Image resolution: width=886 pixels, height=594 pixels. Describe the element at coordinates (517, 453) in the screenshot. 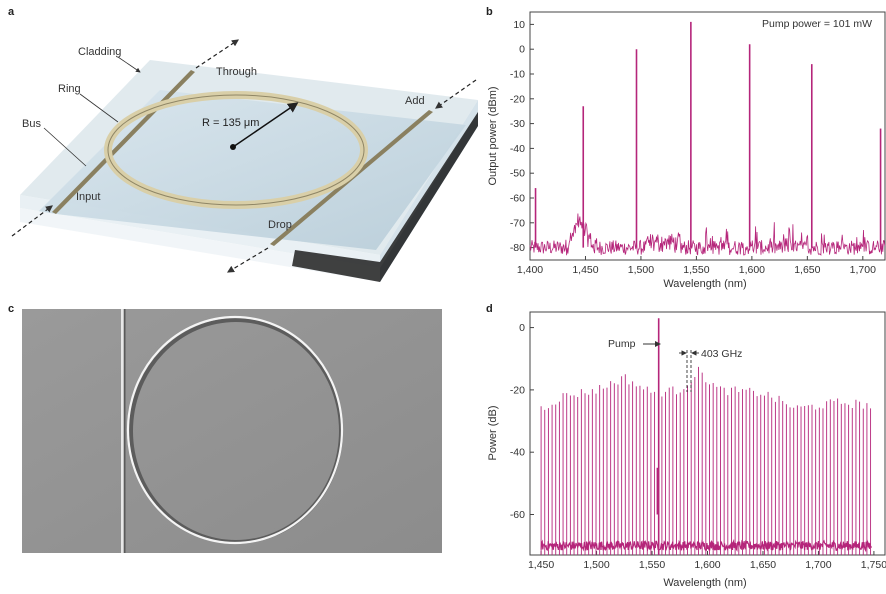

I see `chartD-ytick-label: -40` at that location.